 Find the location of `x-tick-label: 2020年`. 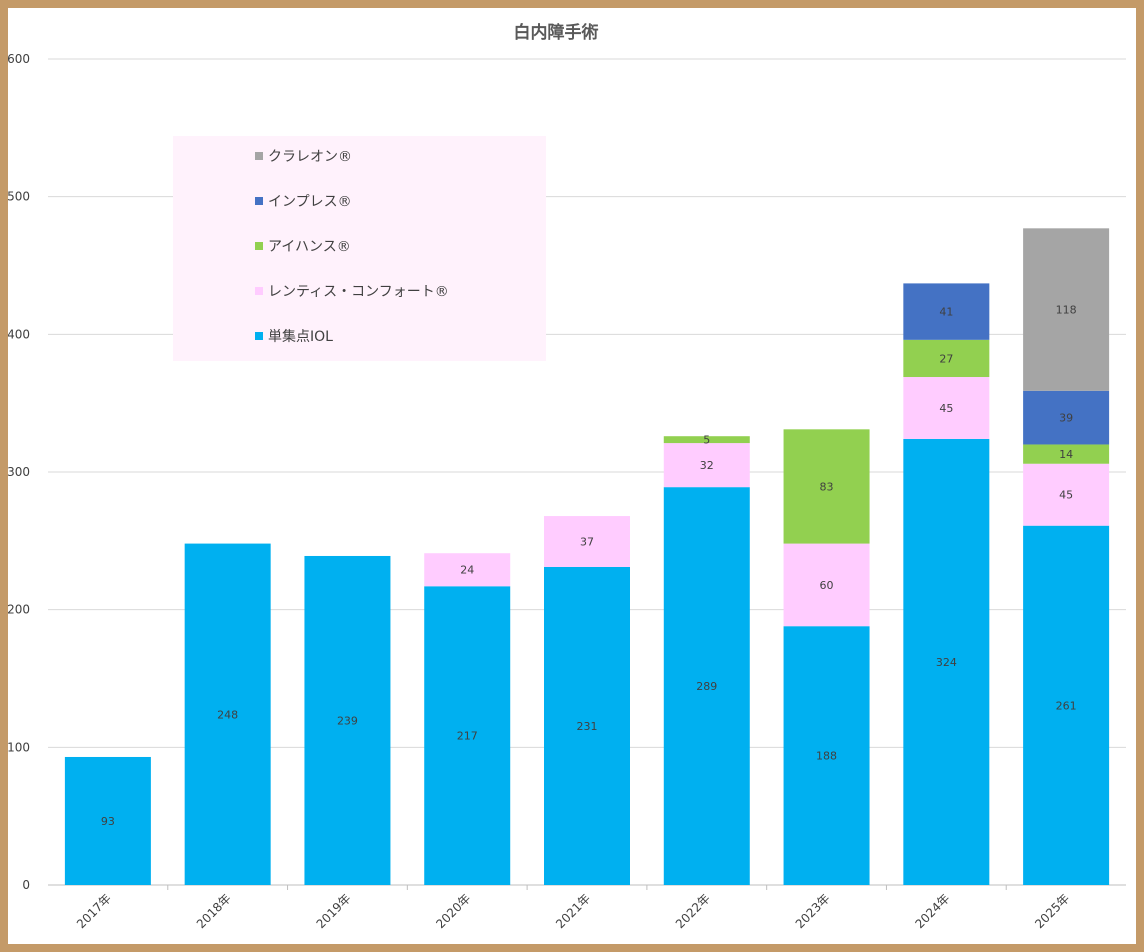

x-tick-label: 2020年 is located at coordinates (453, 911).